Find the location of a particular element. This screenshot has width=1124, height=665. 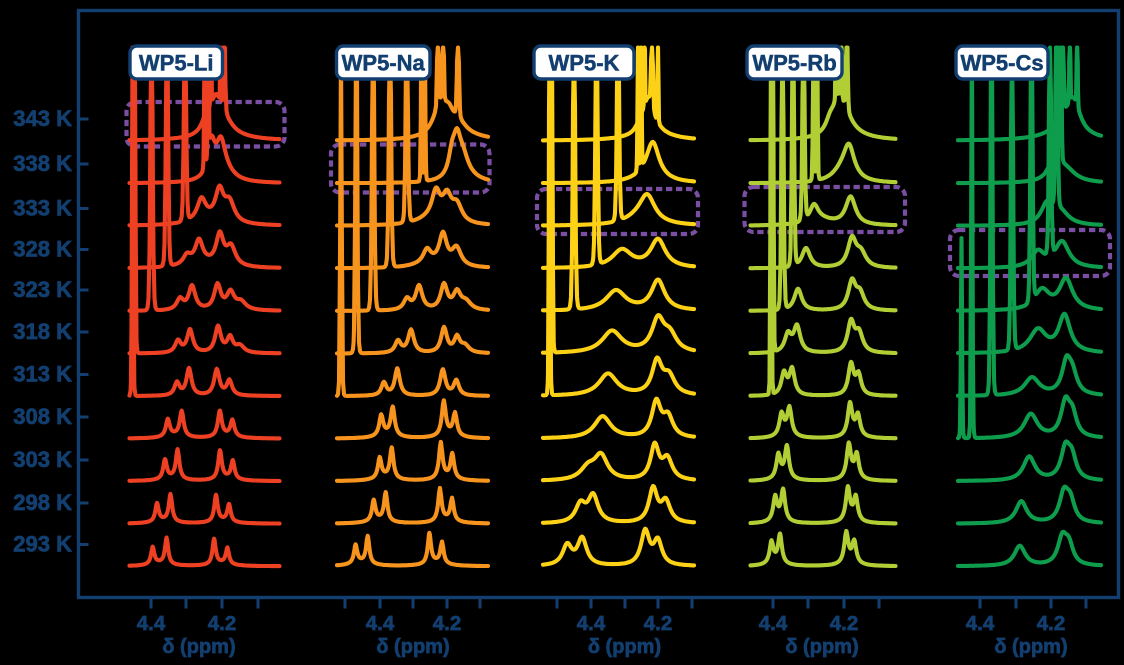

svg-text: 338 K is located at coordinates (42, 163).